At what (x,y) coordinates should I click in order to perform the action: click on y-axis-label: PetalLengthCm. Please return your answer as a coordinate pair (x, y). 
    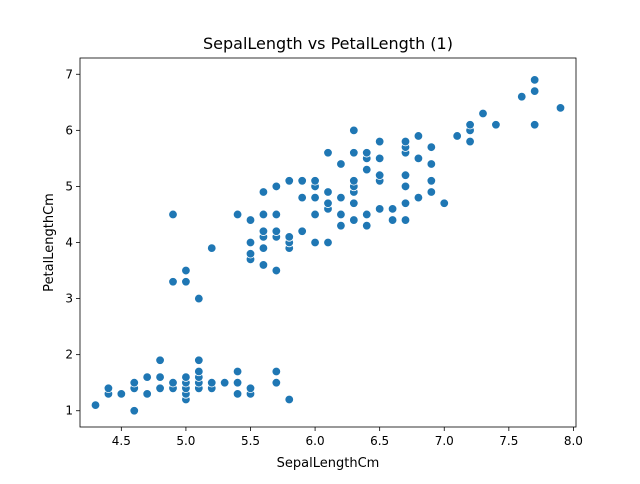
    Looking at the image, I should click on (49, 242).